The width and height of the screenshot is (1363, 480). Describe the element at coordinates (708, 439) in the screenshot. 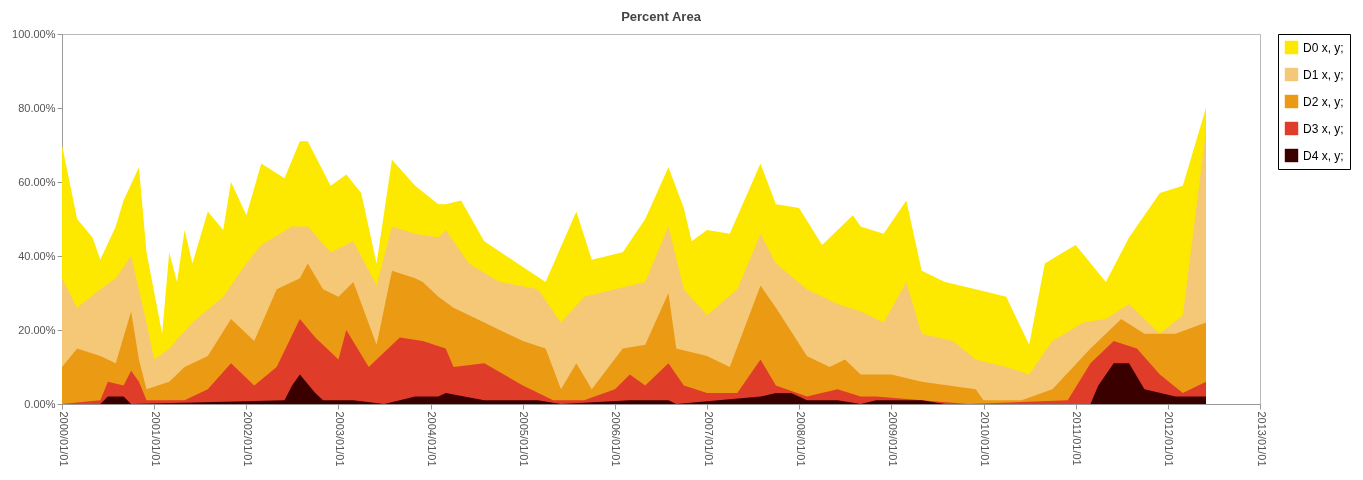

I see `x-tick-label: 2007/01/01` at that location.